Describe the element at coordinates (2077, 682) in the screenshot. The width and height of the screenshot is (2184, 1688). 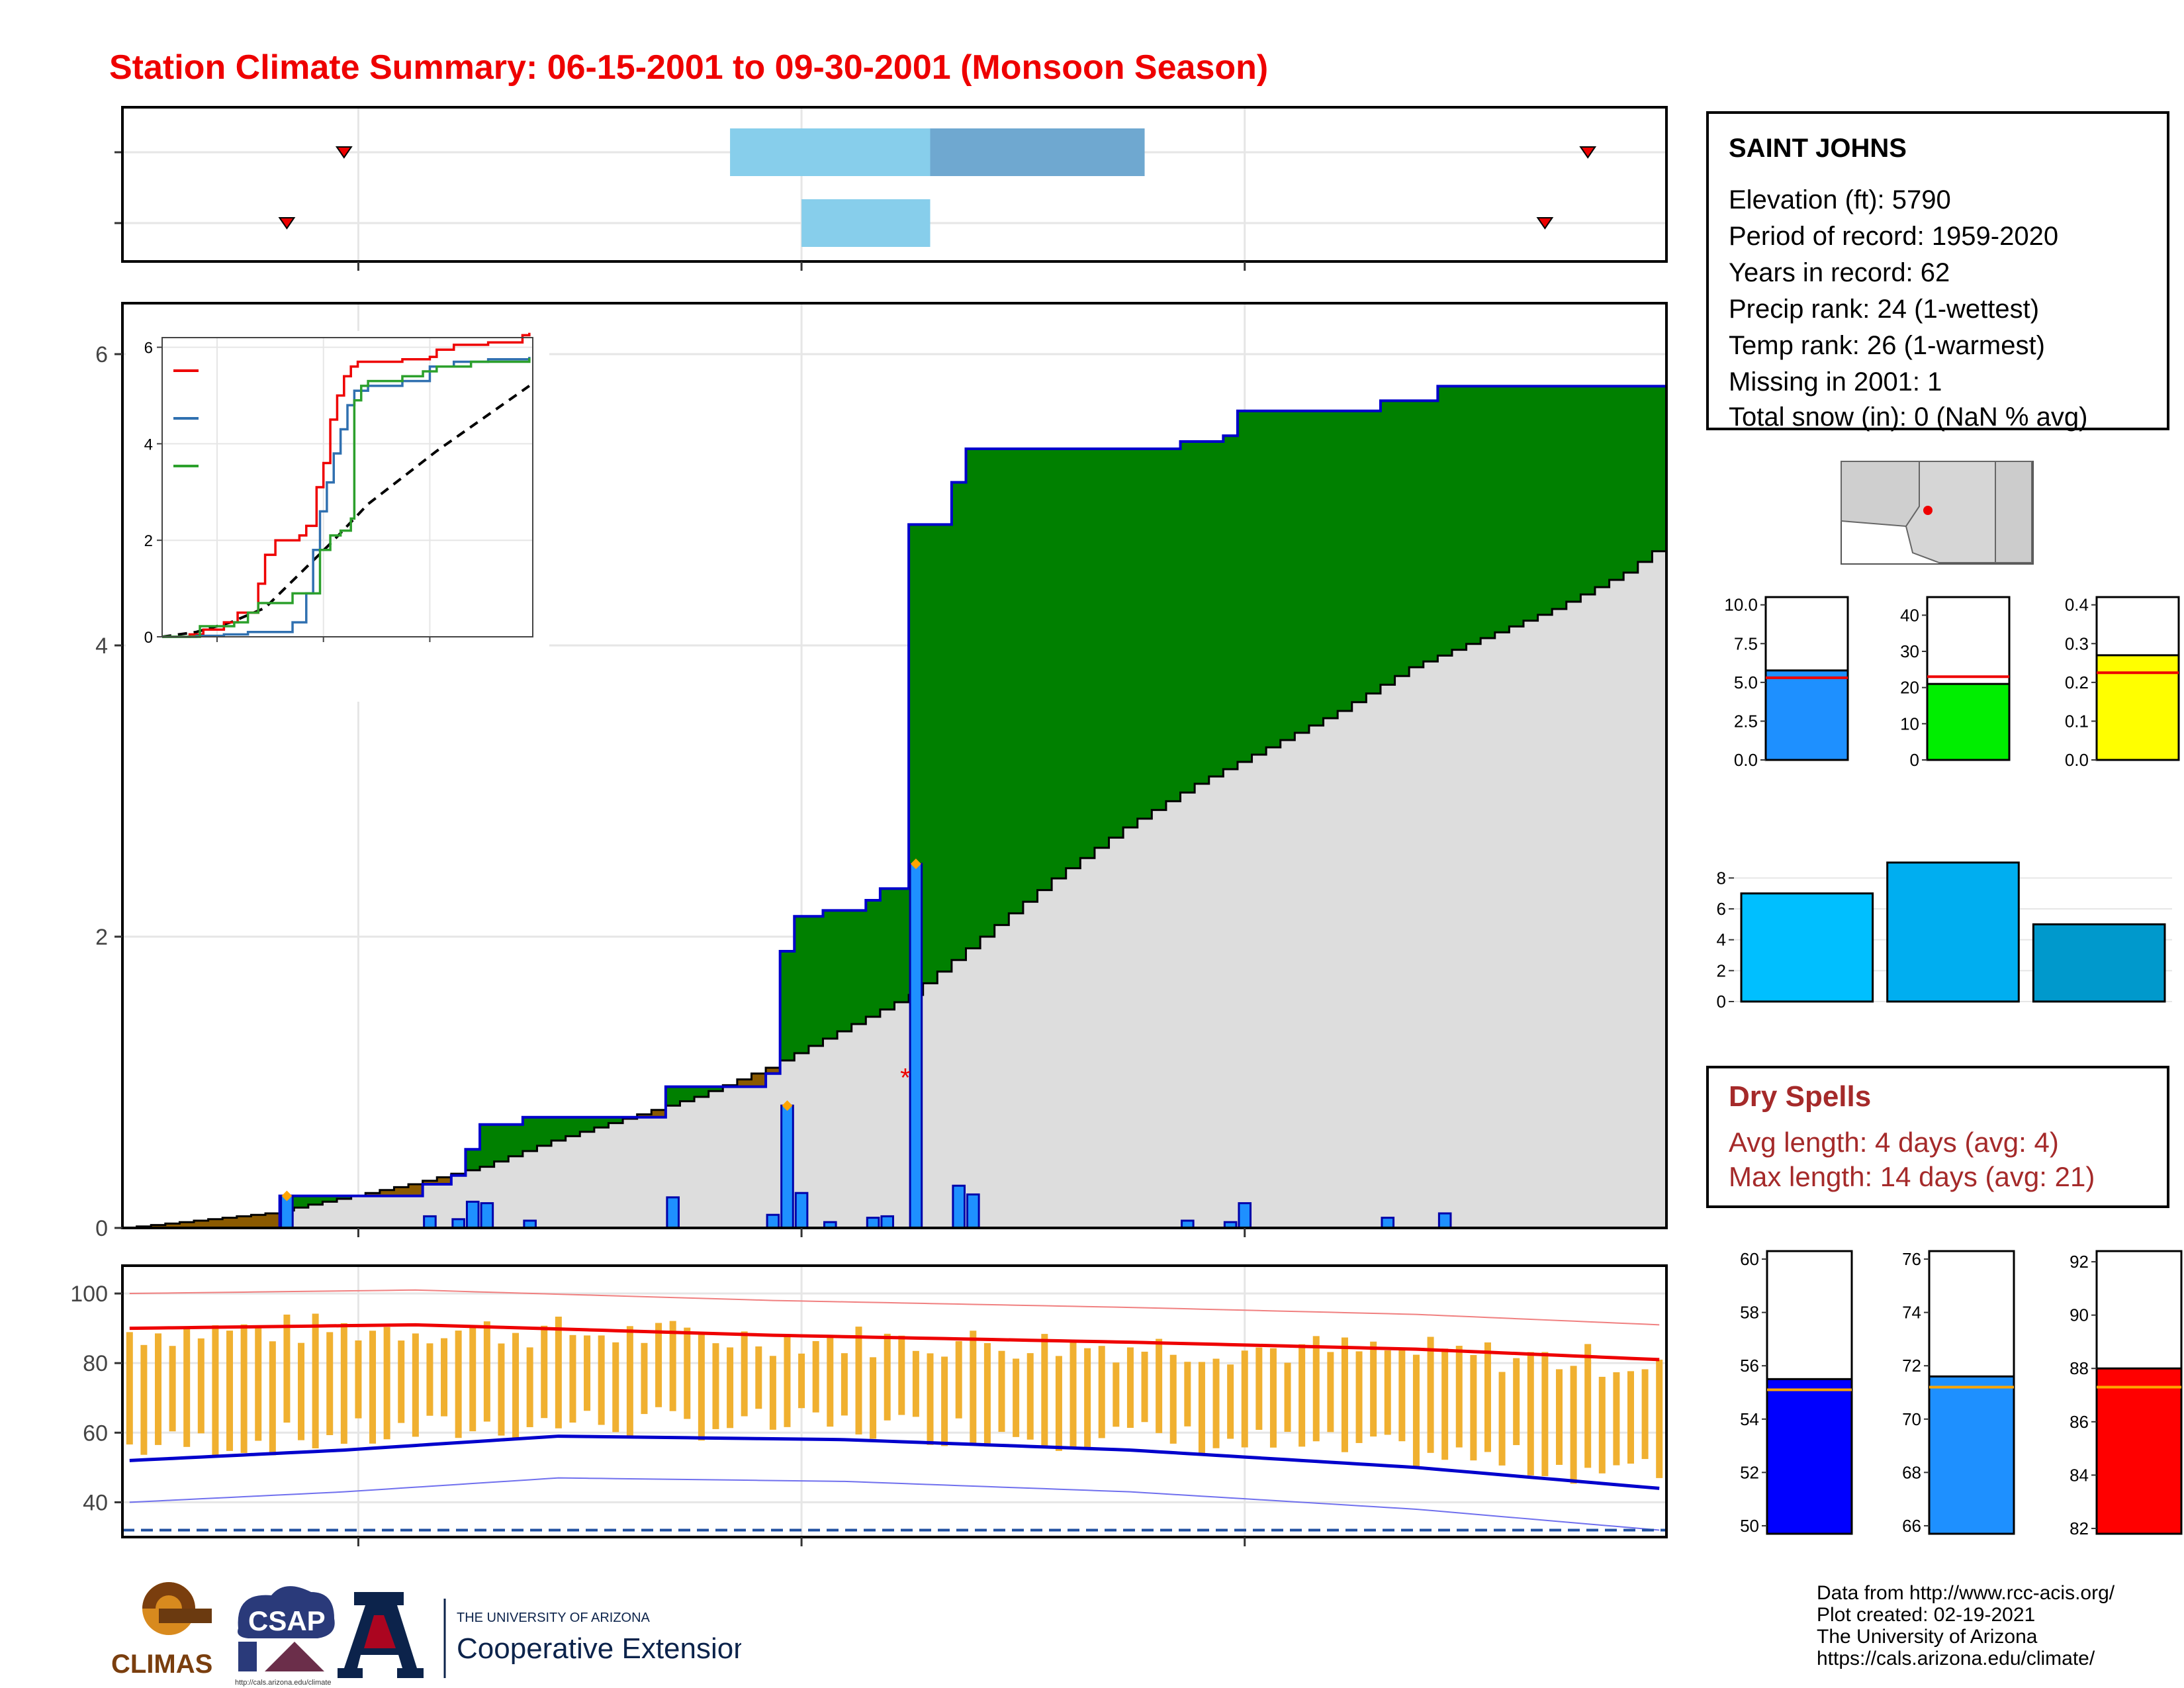
I see `triple-2-ytick-label-2-2: 0.2` at that location.